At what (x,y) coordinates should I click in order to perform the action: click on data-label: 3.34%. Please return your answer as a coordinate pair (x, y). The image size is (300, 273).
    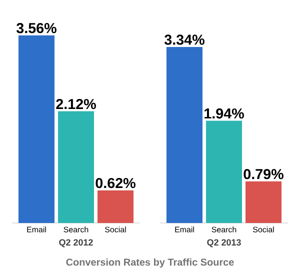
    Looking at the image, I should click on (184, 39).